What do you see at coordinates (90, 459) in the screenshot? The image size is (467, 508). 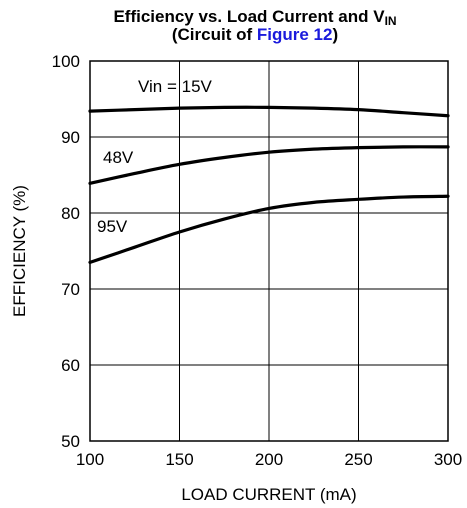 I see `x-tick-label: 100` at bounding box center [90, 459].